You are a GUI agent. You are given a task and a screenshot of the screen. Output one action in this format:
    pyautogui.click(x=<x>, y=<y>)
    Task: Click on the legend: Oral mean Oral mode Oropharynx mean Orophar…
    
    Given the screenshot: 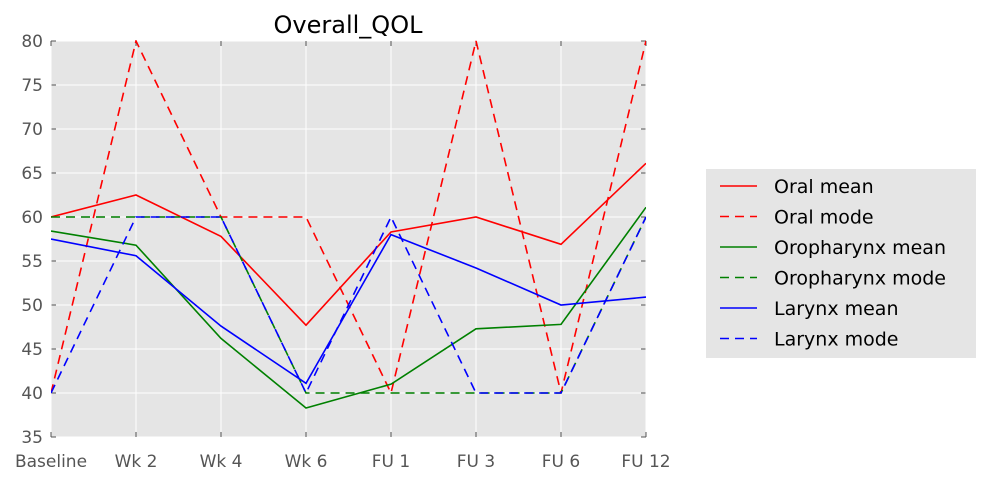 What is the action you would take?
    pyautogui.click(x=841, y=263)
    